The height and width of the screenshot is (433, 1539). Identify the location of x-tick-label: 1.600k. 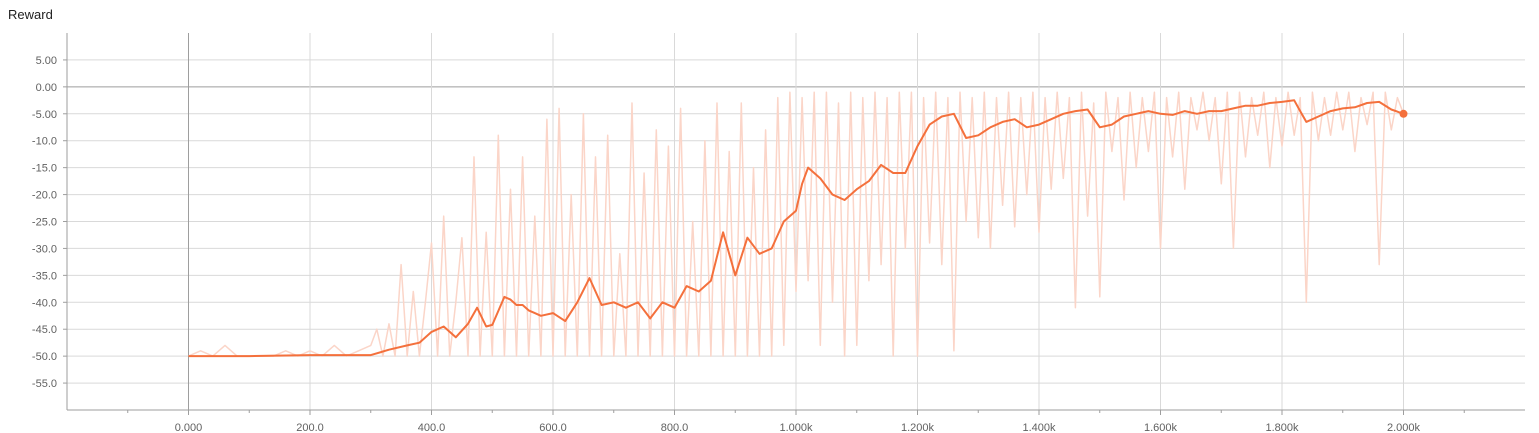
(1161, 427).